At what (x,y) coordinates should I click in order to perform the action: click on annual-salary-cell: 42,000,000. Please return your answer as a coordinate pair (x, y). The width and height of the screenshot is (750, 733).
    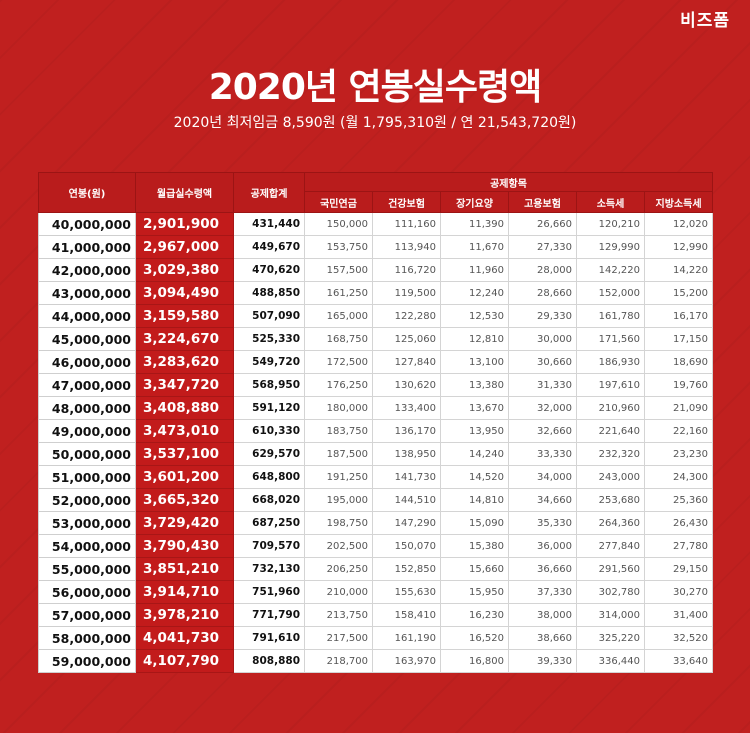
    Looking at the image, I should click on (87, 270).